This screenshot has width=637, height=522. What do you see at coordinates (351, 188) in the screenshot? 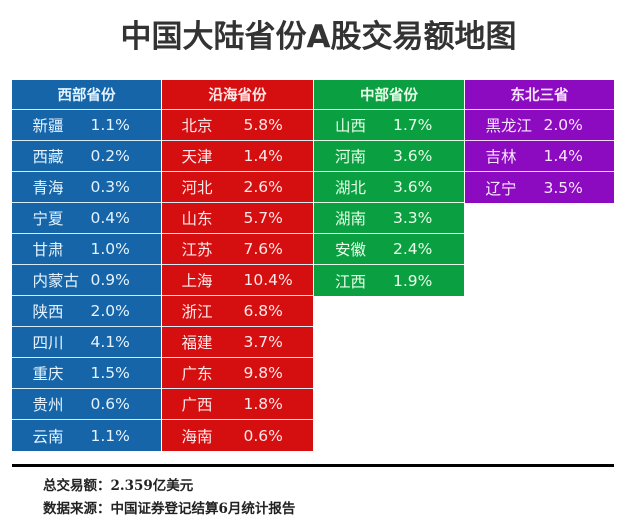
I see `province-name: 湖北` at bounding box center [351, 188].